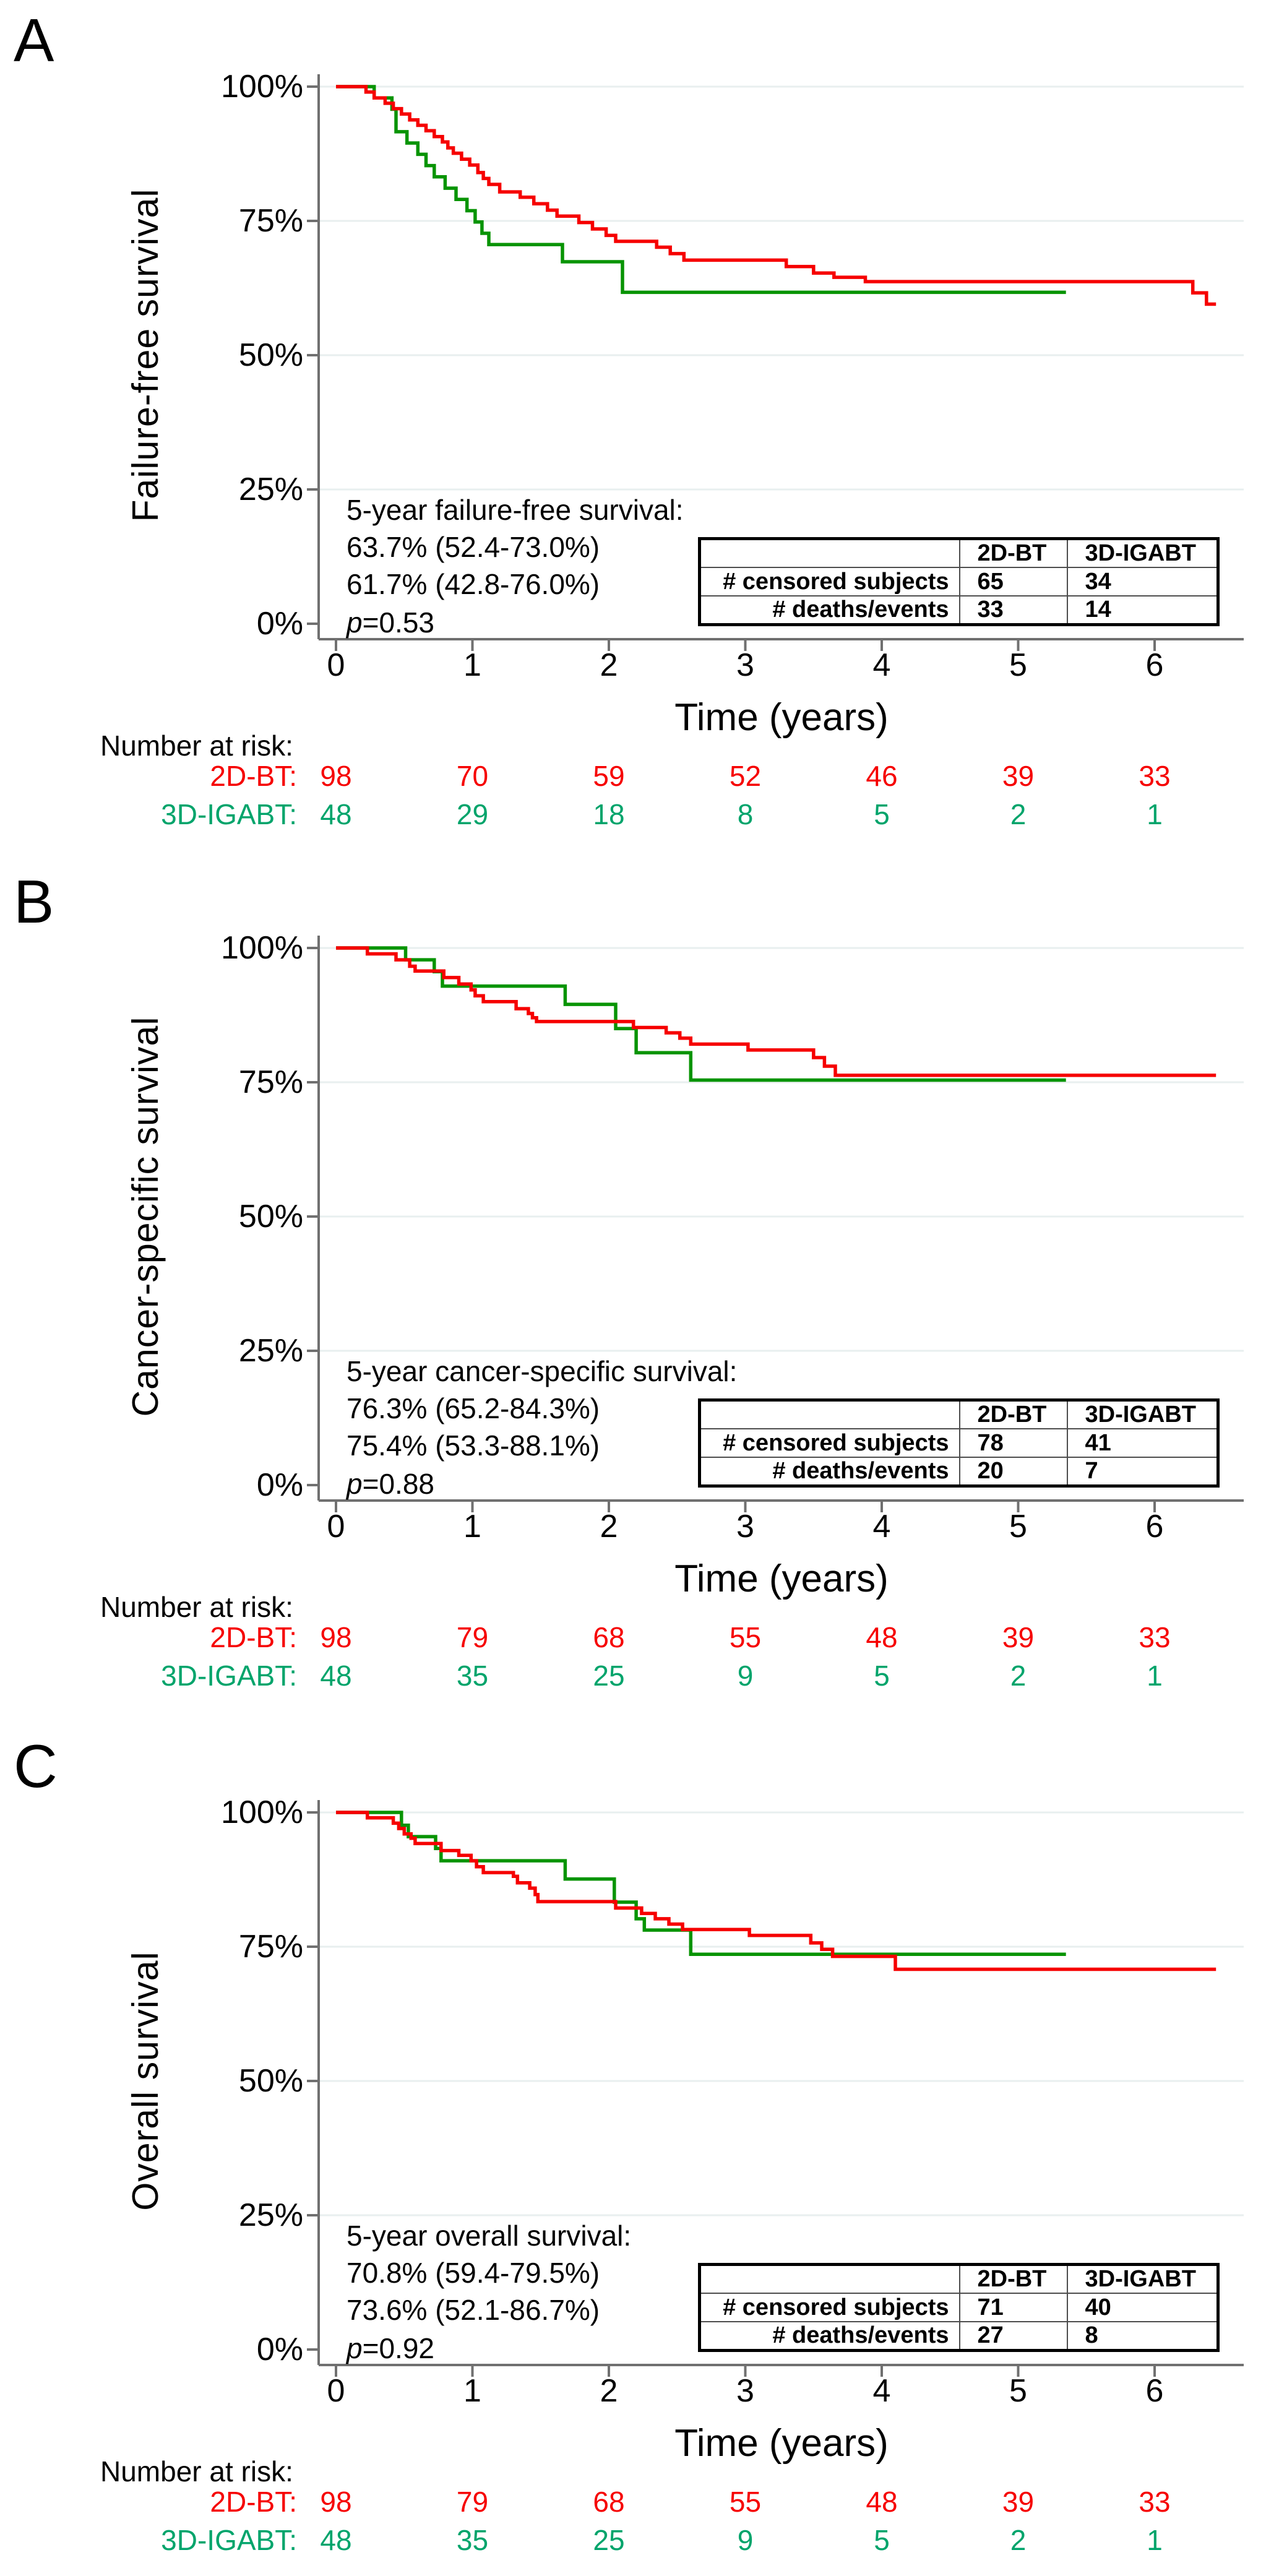 This screenshot has height=2576, width=1266. Describe the element at coordinates (701, 1883) in the screenshot. I see `km-curve-3d-igabt` at that location.